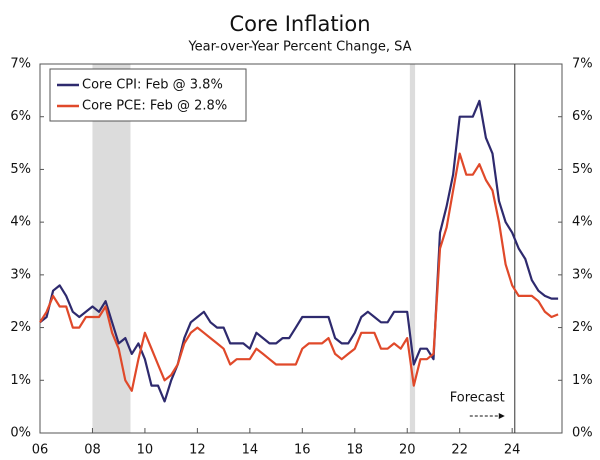 This screenshot has width=600, height=460. What do you see at coordinates (197, 450) in the screenshot?
I see `x-tick-label: 12` at bounding box center [197, 450].